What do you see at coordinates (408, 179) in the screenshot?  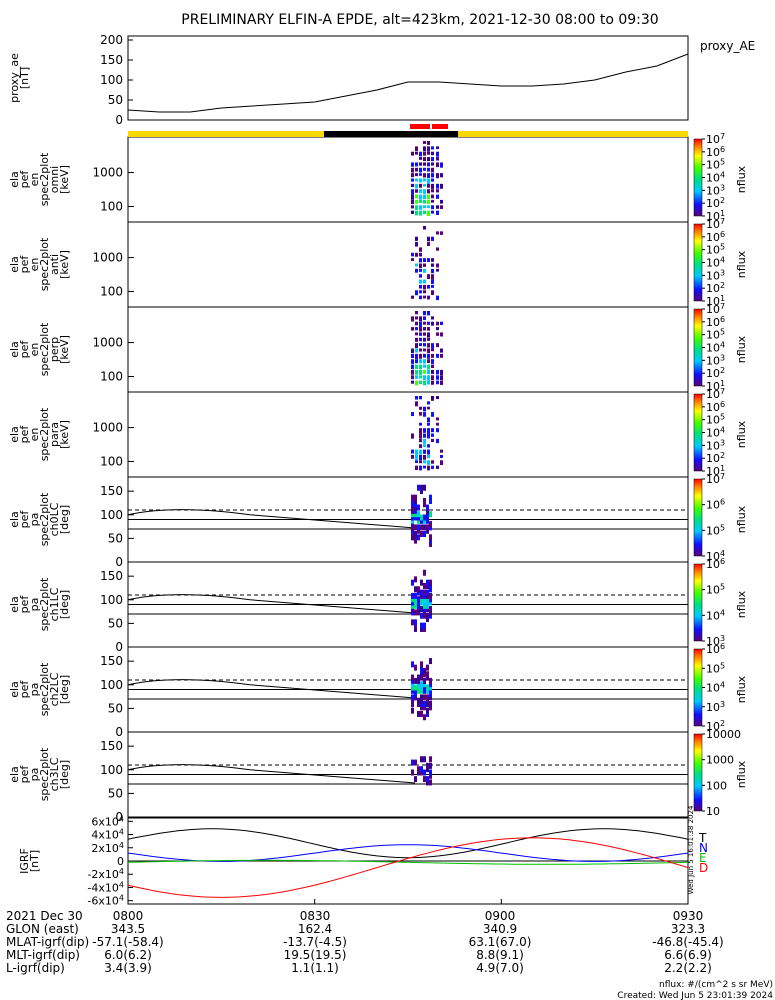 I see `panel-frame-omni` at bounding box center [408, 179].